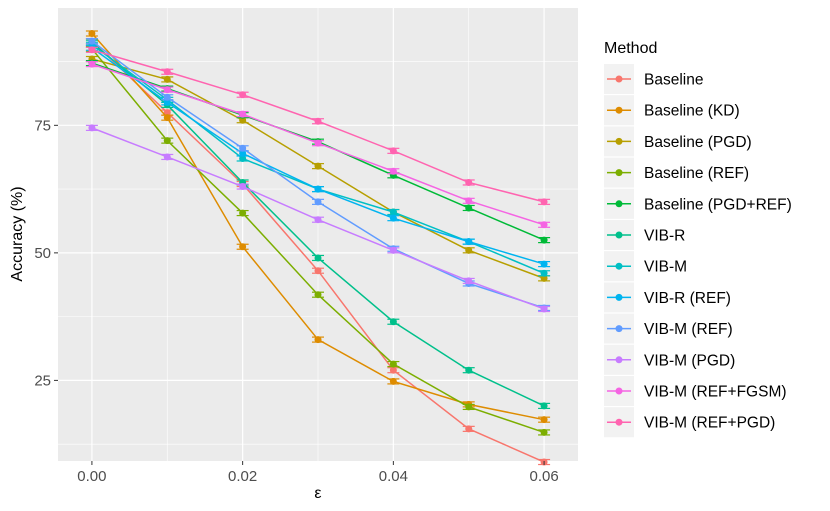 The width and height of the screenshot is (830, 511). I want to click on y-tick-label: 50, so click(42, 253).